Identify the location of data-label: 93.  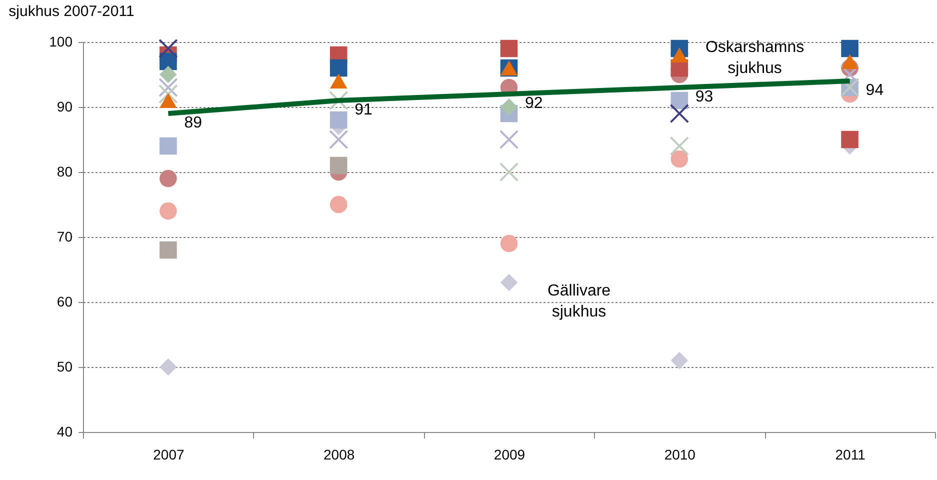
(704, 97).